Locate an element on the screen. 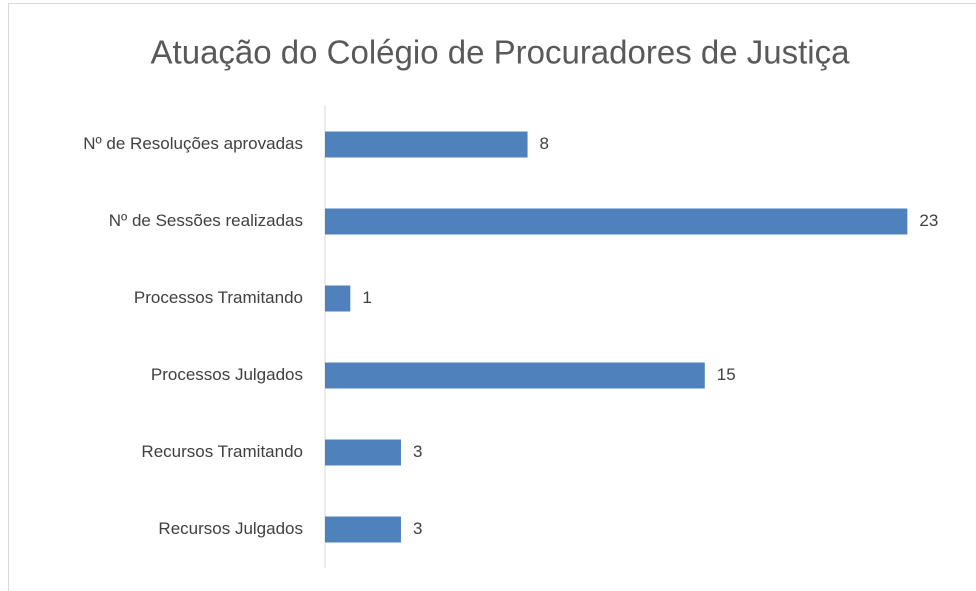 The image size is (976, 591). y-tick-label: Nº de Sessões realizadas is located at coordinates (206, 220).